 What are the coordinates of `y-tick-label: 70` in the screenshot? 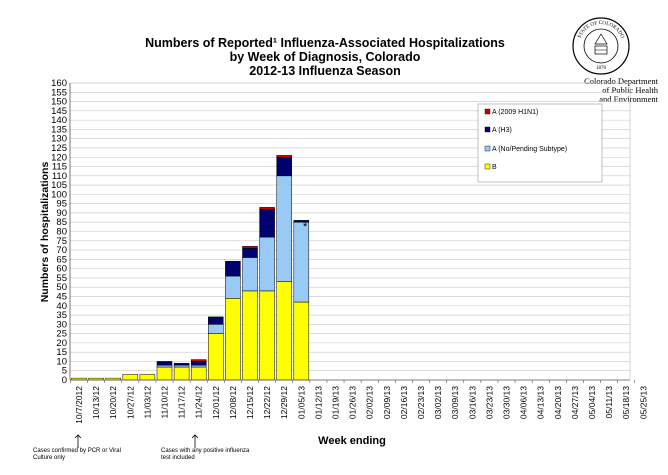 It's located at (61, 250).